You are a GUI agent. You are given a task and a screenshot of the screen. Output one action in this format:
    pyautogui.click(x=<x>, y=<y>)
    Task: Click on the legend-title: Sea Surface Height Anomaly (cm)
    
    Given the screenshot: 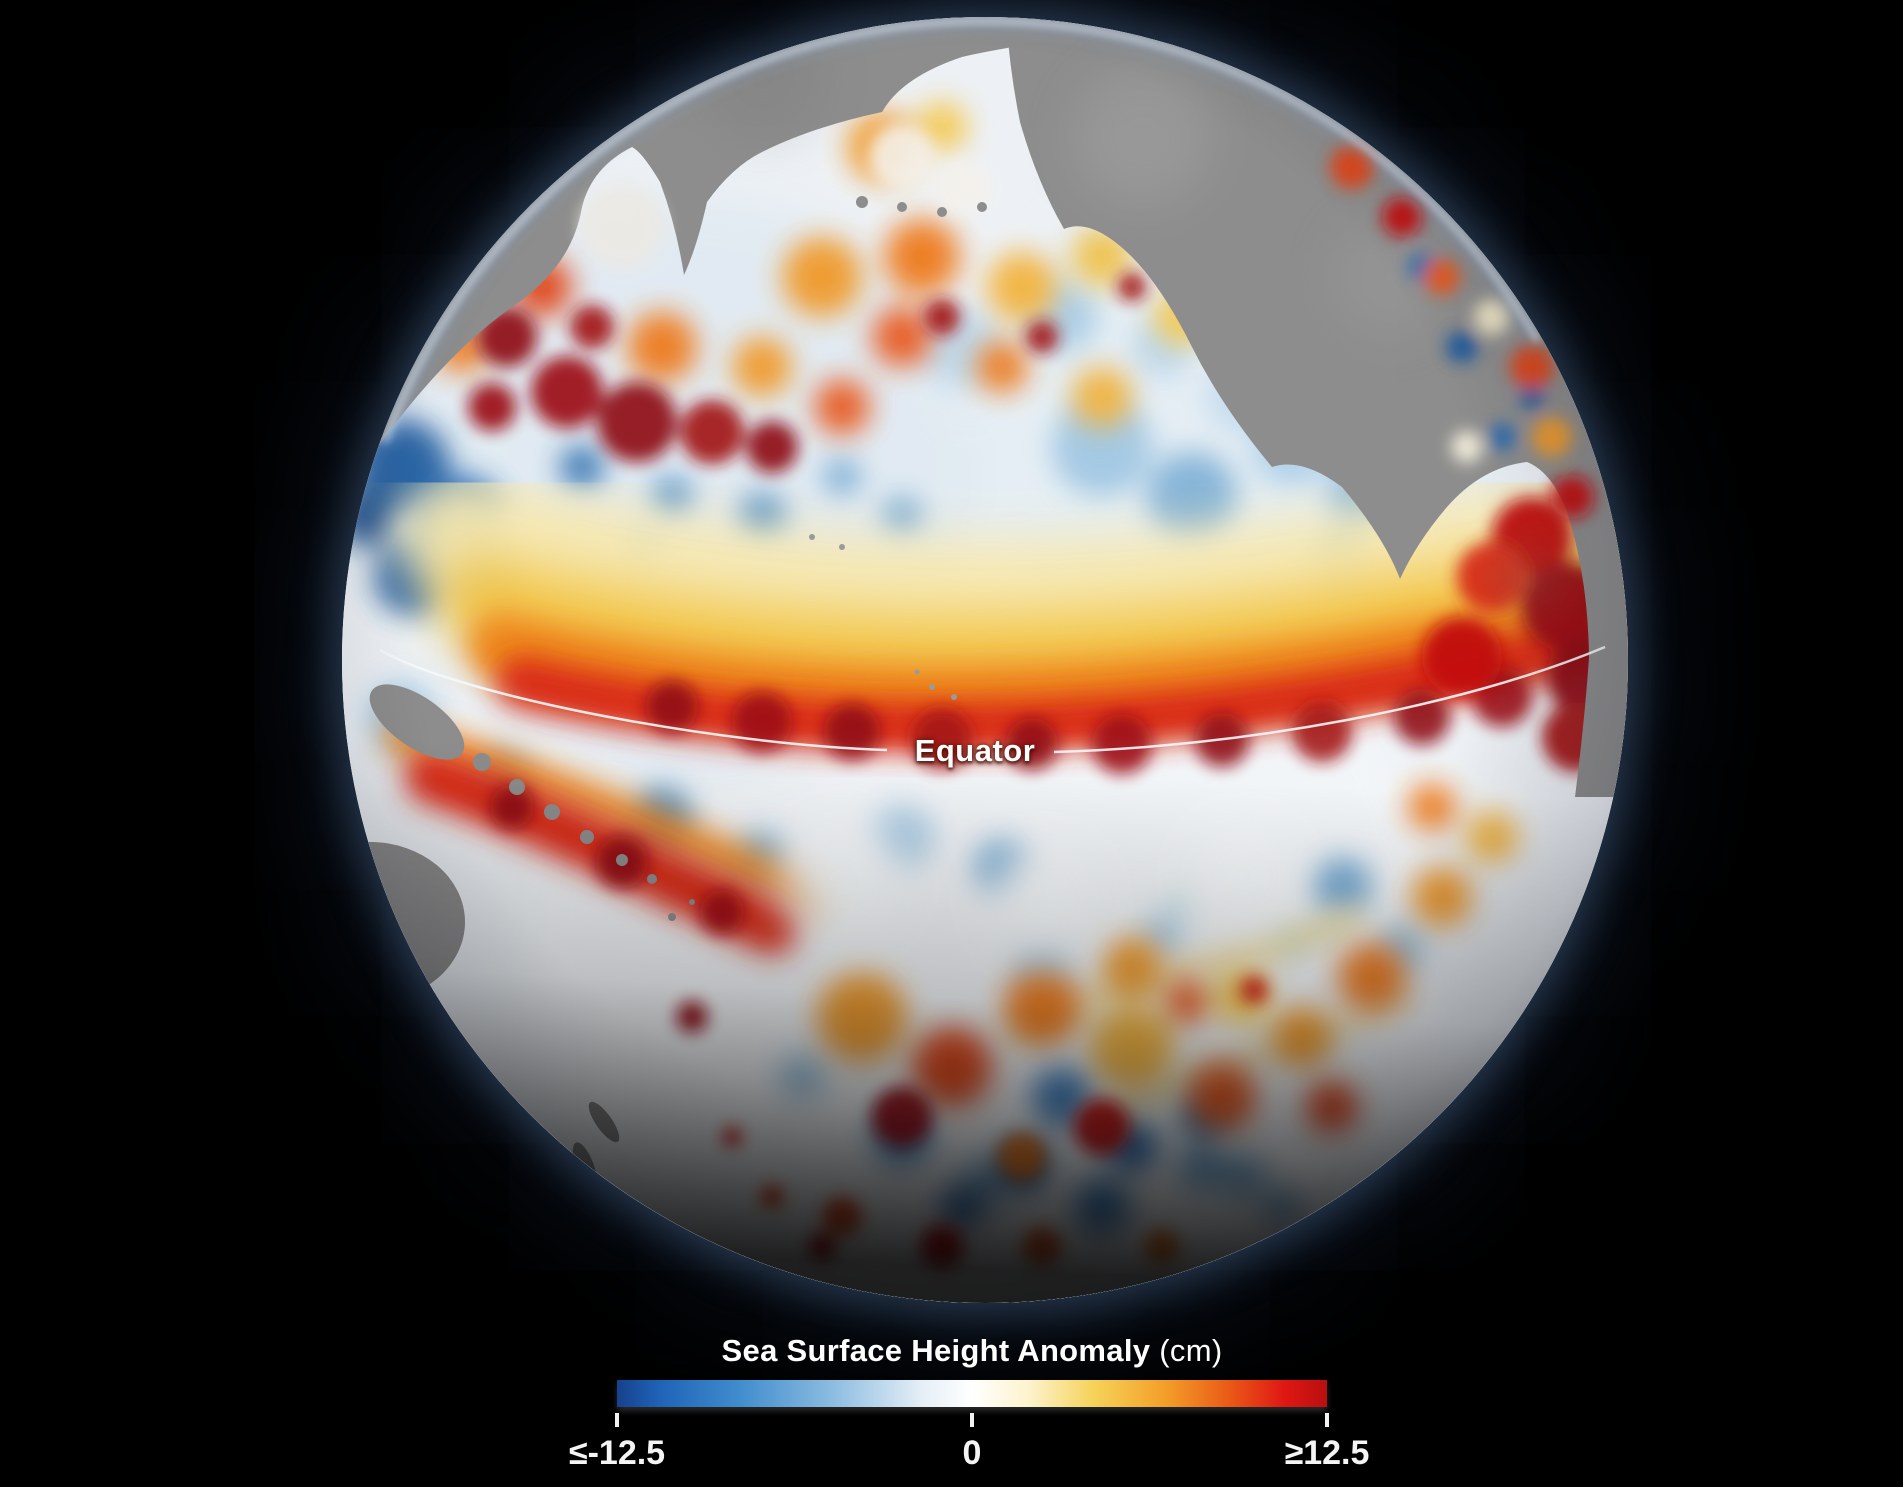 What is the action you would take?
    pyautogui.click(x=972, y=1351)
    